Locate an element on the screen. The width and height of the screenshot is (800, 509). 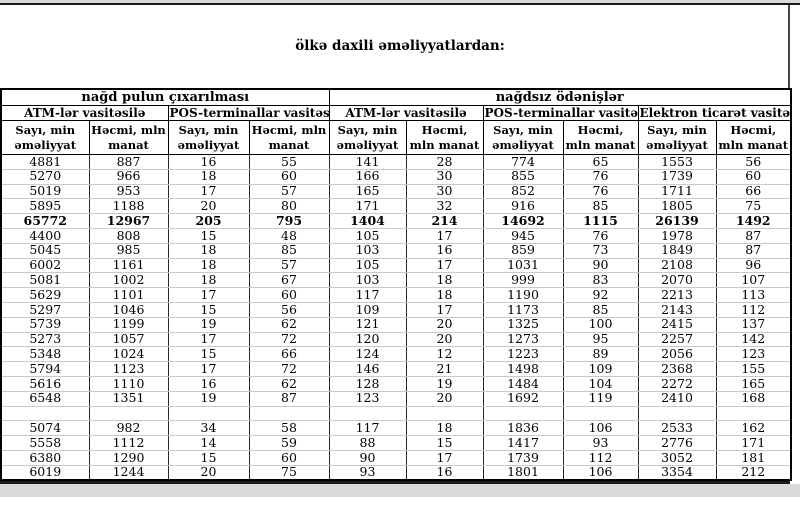
table-cell: 34 is located at coordinates (208, 428).